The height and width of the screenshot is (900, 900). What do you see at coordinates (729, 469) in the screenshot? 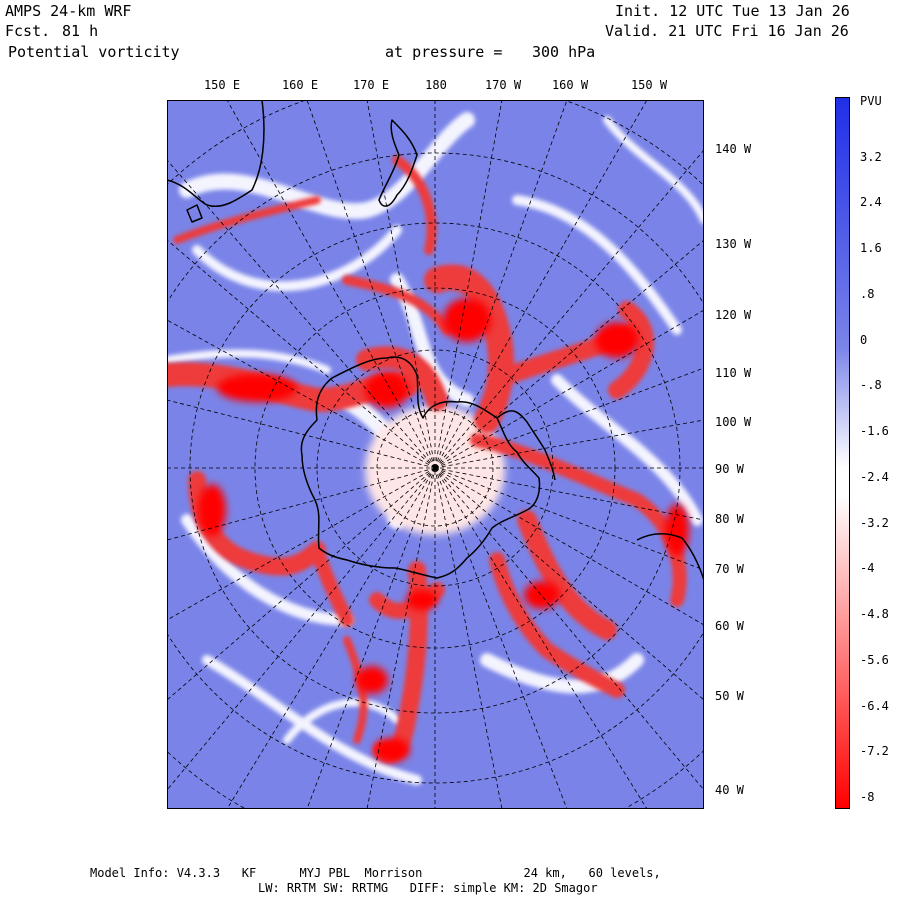
I see `lat-label: 90 W` at bounding box center [729, 469].